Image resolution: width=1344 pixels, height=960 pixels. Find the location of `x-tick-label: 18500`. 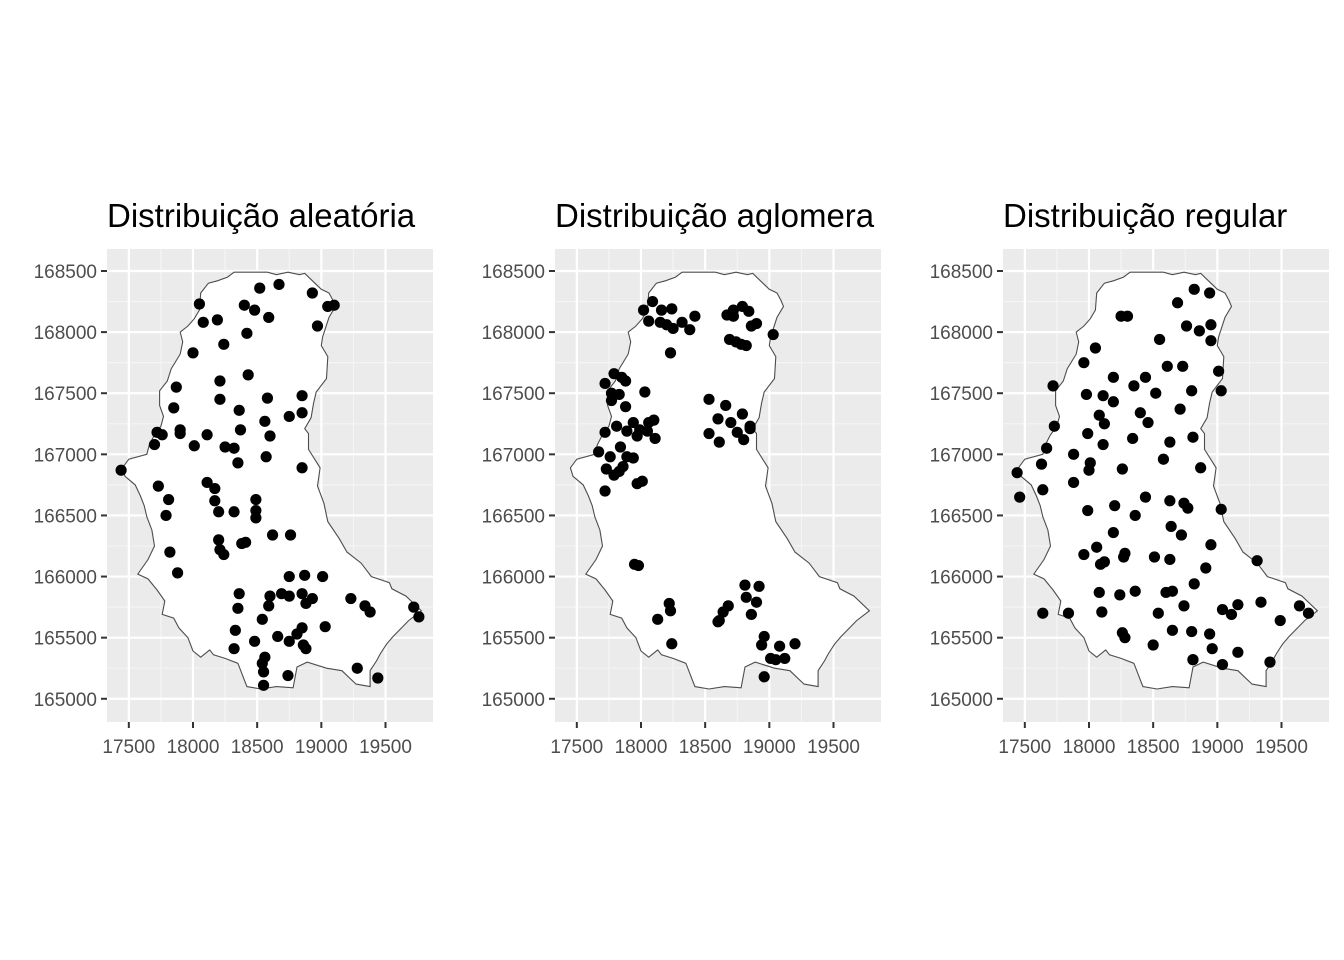

x-tick-label: 18500 is located at coordinates (1153, 747).